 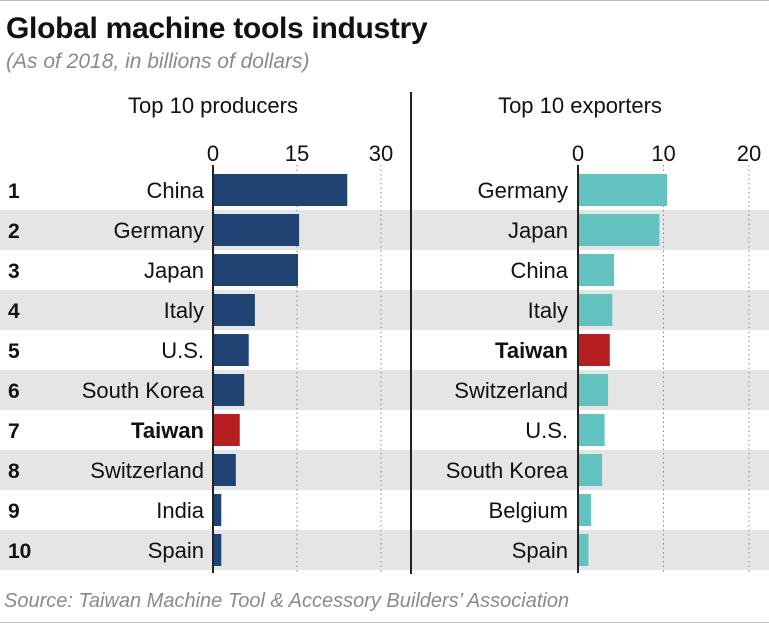 I want to click on producer-label-japan: Japan, so click(x=174, y=270).